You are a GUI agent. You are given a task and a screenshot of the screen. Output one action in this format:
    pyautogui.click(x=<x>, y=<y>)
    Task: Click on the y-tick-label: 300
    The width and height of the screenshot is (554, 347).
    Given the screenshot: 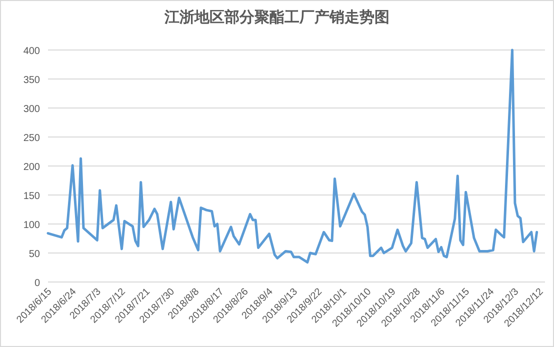 What is the action you would take?
    pyautogui.click(x=31, y=109)
    